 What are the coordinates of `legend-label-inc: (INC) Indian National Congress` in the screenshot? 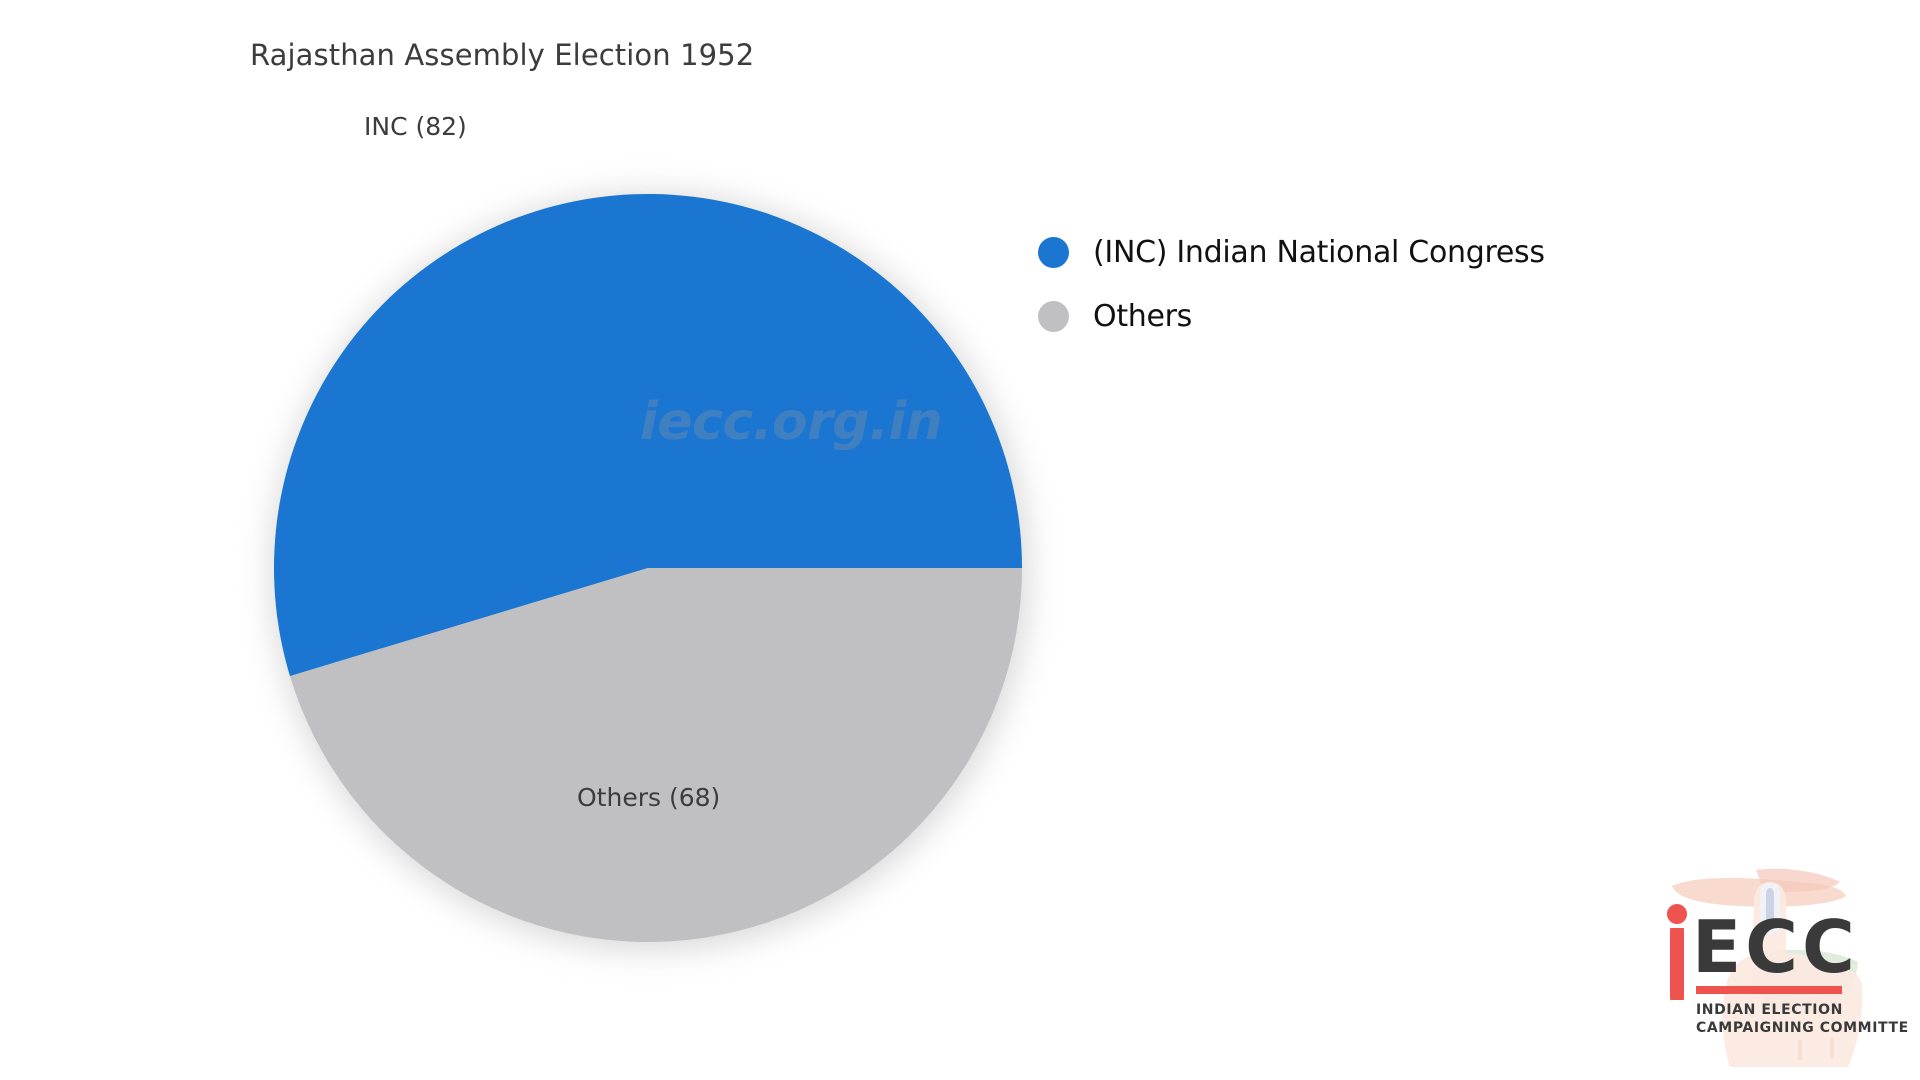 It's located at (1319, 252).